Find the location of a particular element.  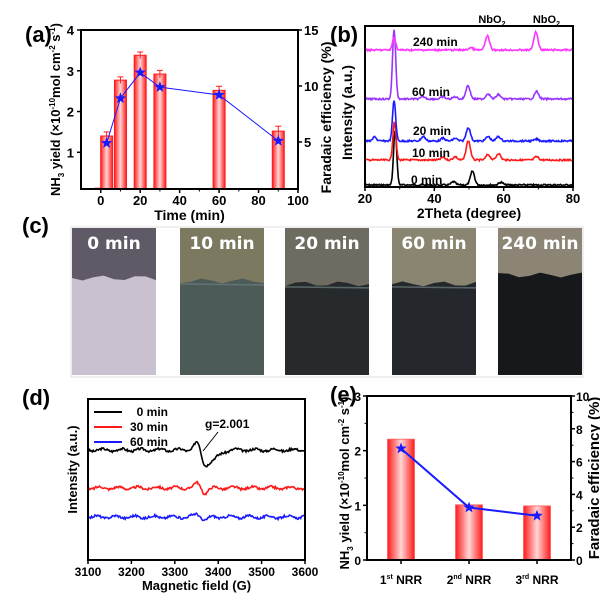

label-text: mol cm is located at coordinates (55, 75).